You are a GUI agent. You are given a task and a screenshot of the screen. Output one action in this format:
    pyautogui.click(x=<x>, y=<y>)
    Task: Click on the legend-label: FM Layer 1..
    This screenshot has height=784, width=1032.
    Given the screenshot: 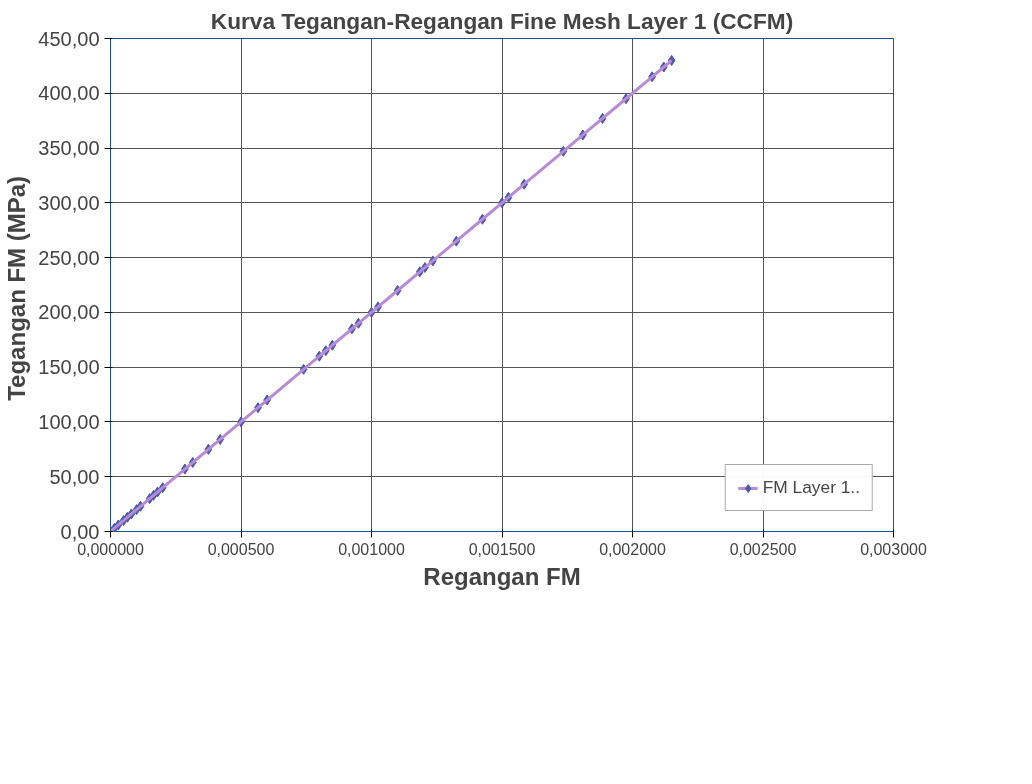 What is the action you would take?
    pyautogui.click(x=811, y=487)
    